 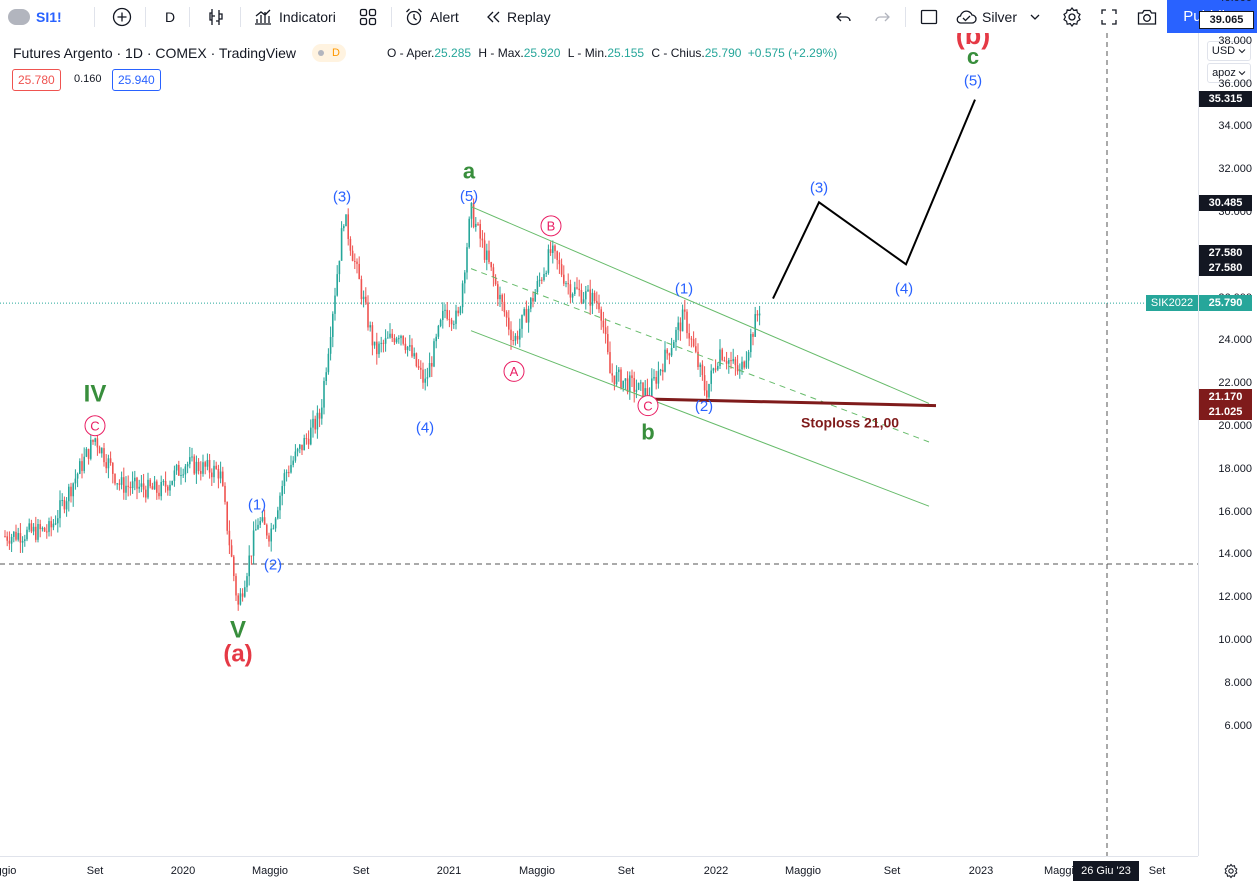 I want to click on add-symbol-button, so click(x=122, y=16).